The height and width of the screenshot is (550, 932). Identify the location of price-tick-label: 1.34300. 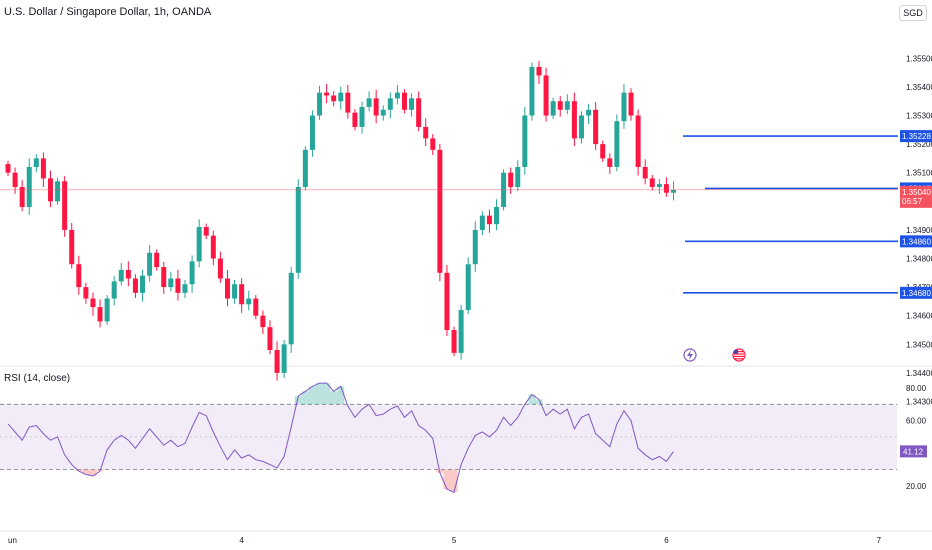
(919, 402).